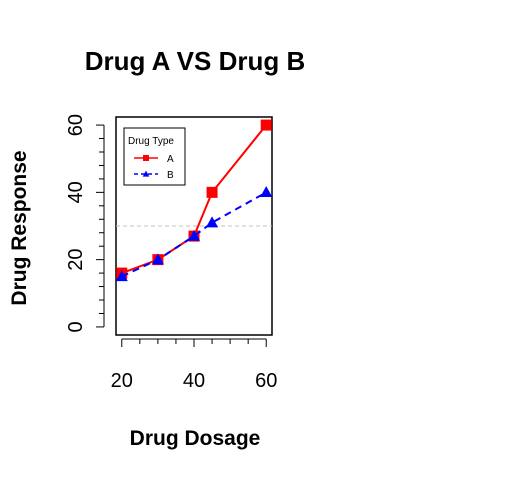 This screenshot has height=483, width=506. I want to click on x-axis-title: Drug Dosage, so click(195, 438).